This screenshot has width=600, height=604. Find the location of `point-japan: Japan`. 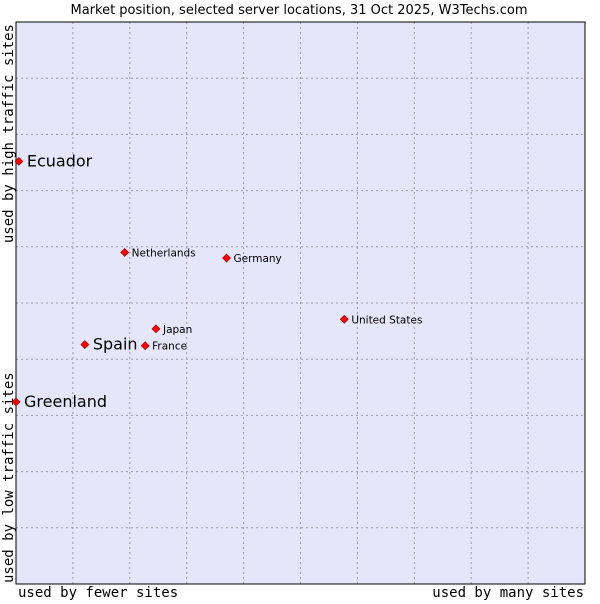

point-japan: Japan is located at coordinates (171, 330).